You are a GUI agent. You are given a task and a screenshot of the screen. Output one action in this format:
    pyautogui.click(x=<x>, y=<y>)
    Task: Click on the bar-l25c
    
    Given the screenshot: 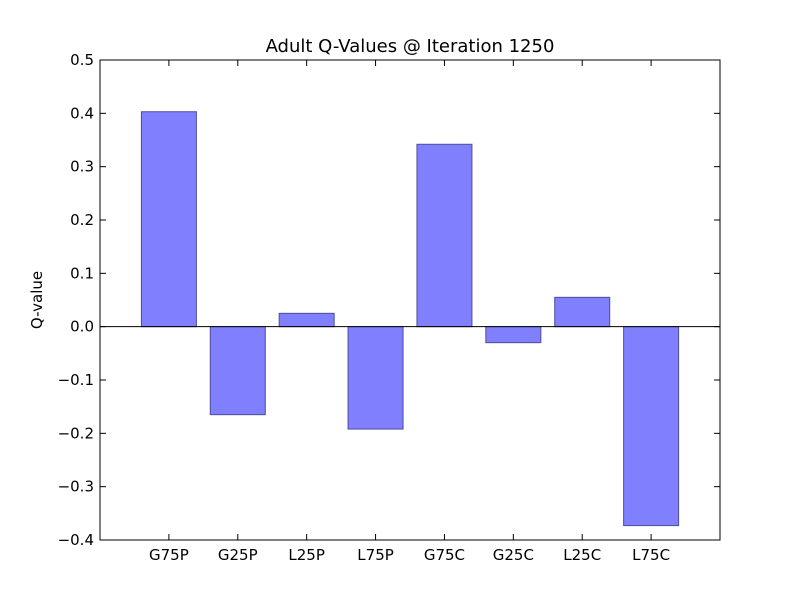 What is the action you would take?
    pyautogui.click(x=582, y=312)
    